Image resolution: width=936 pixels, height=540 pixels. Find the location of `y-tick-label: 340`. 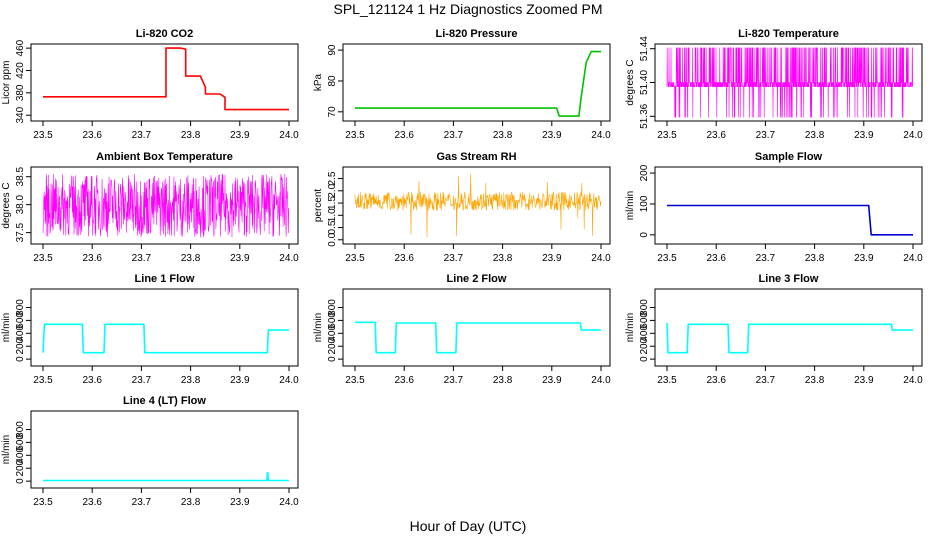

y-tick-label: 340 is located at coordinates (20, 114).